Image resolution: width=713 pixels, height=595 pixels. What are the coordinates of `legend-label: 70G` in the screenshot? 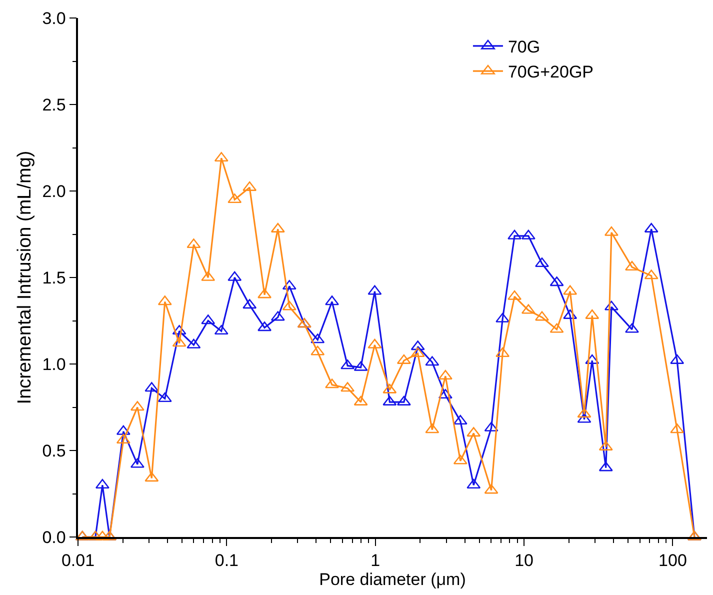 It's located at (524, 47).